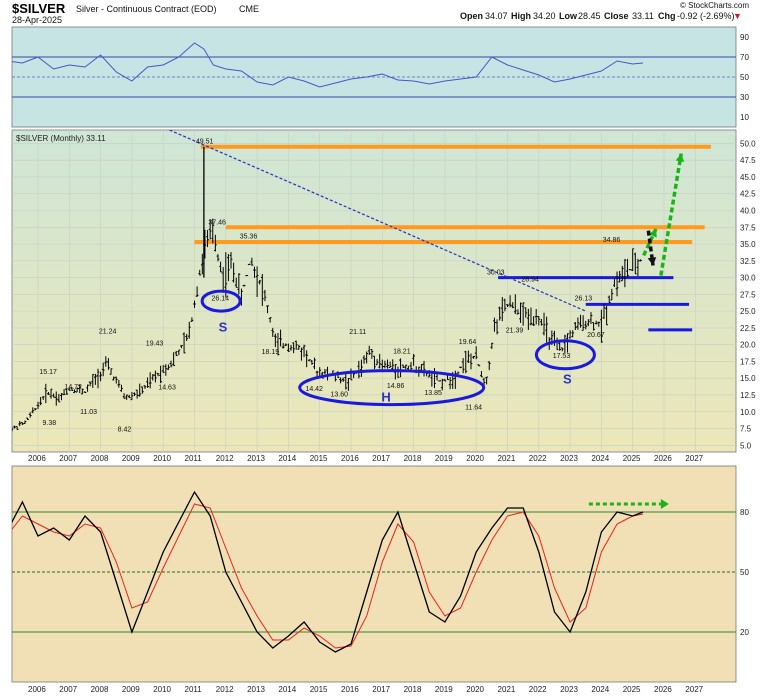 The width and height of the screenshot is (768, 696). What do you see at coordinates (61, 138) in the screenshot?
I see `price-legend: $SILVER (Monthly) 33.11` at bounding box center [61, 138].